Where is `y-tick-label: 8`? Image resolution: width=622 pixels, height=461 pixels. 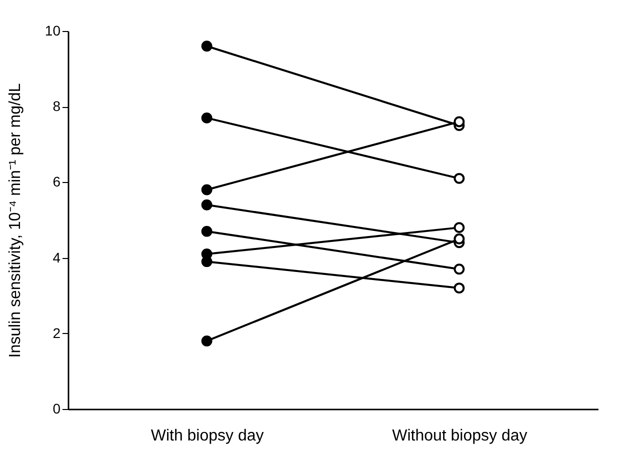
y-tick-label: 8 is located at coordinates (56, 106).